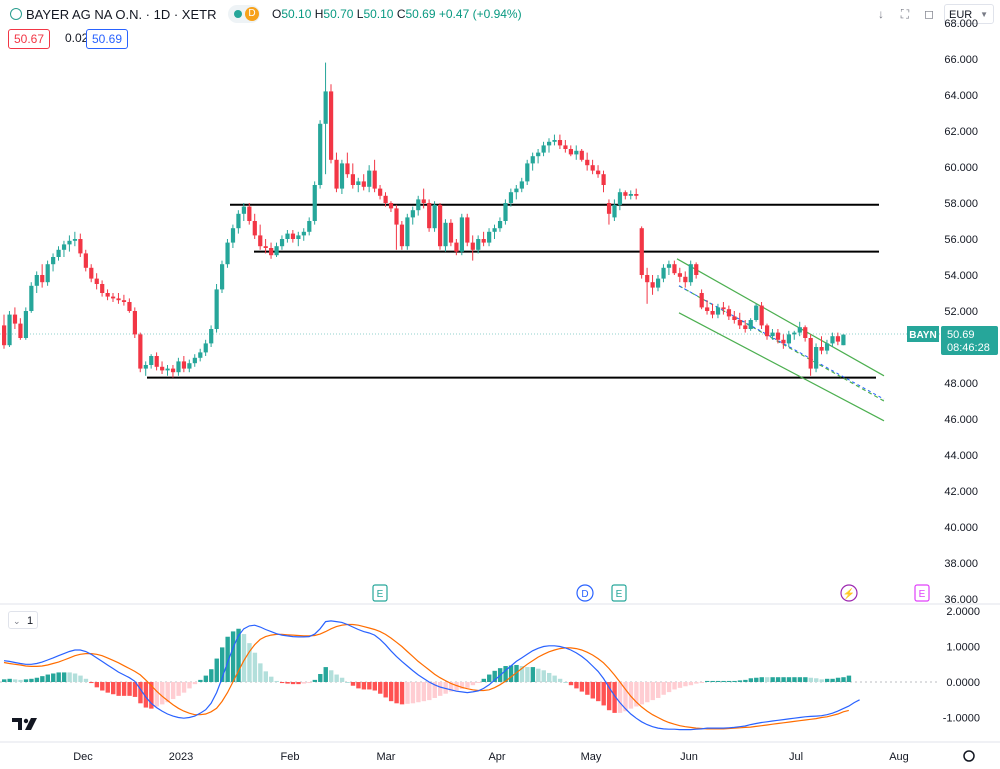 This screenshot has width=1000, height=769. Describe the element at coordinates (29, 39) in the screenshot. I see `bid-button: 50.67` at that location.